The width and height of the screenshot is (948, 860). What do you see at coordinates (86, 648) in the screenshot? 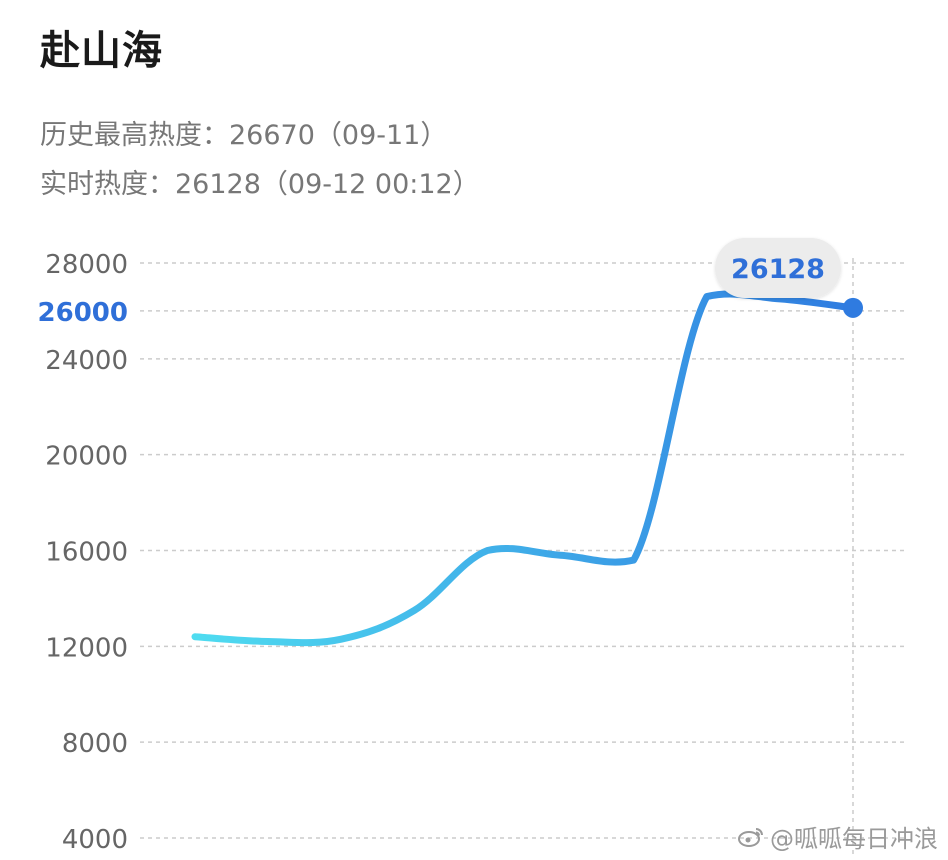
I see `y-tick-label: 12000` at bounding box center [86, 648].